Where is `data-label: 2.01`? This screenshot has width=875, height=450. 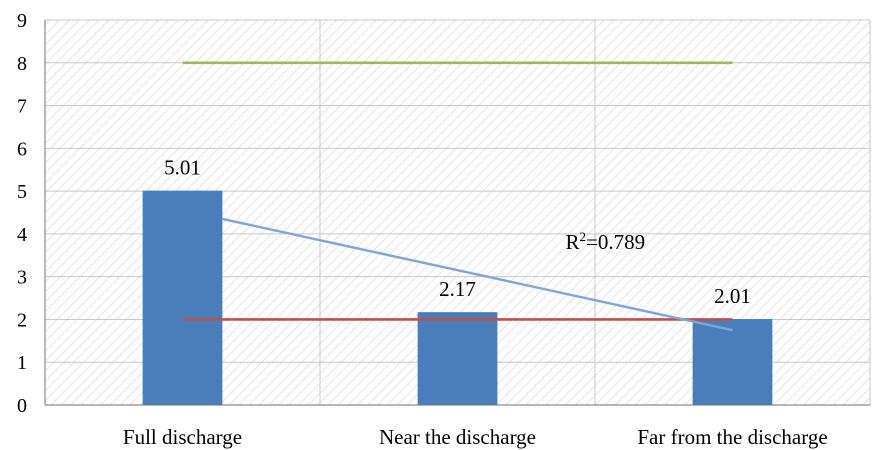
data-label: 2.01 is located at coordinates (732, 296).